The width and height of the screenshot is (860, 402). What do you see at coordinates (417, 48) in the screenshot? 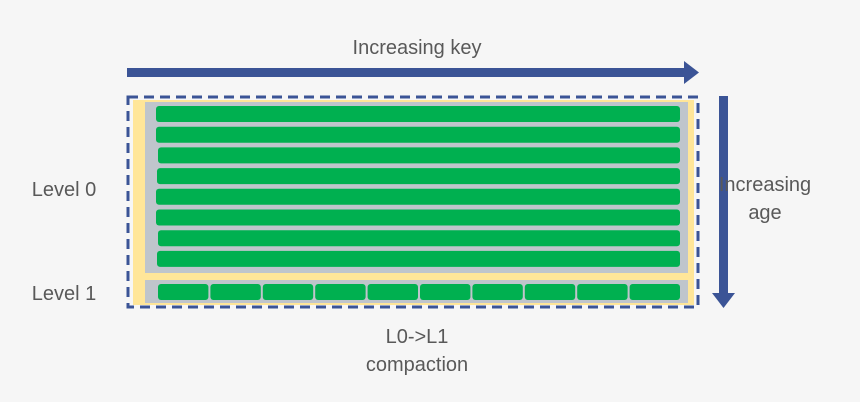
I see `key-label: Increasing key` at bounding box center [417, 48].